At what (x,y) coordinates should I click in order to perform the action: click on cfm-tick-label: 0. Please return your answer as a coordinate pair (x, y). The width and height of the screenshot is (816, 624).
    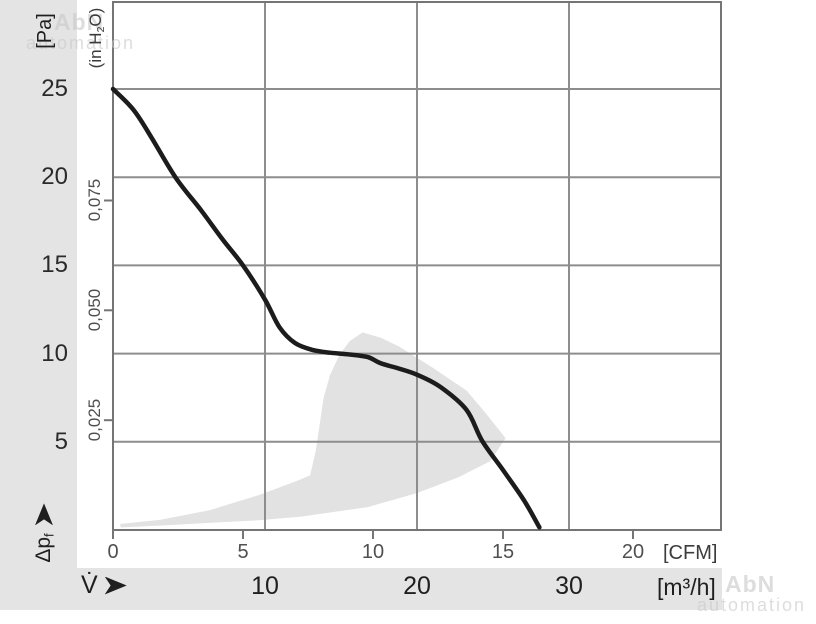
    Looking at the image, I should click on (113, 552).